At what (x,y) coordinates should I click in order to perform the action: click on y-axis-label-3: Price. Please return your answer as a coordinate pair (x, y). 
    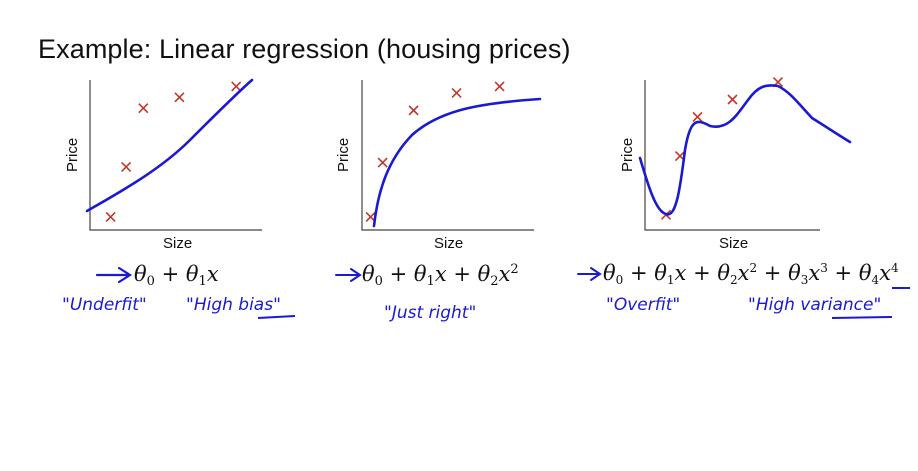
    Looking at the image, I should click on (627, 155).